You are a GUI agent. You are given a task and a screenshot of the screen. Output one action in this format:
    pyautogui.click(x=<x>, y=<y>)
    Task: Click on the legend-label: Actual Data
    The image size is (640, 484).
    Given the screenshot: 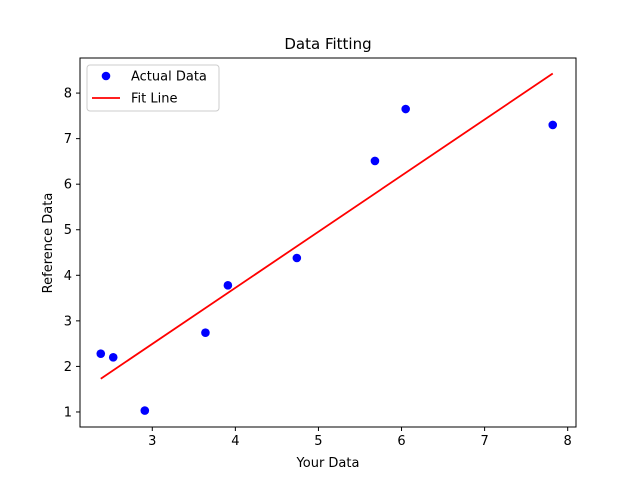 What is the action you would take?
    pyautogui.click(x=169, y=77)
    